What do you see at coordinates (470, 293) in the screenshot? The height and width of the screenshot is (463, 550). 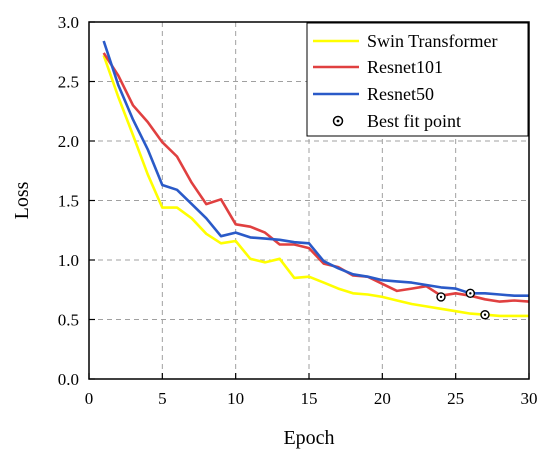 I see `best-fit-point-center-resnet50` at bounding box center [470, 293].